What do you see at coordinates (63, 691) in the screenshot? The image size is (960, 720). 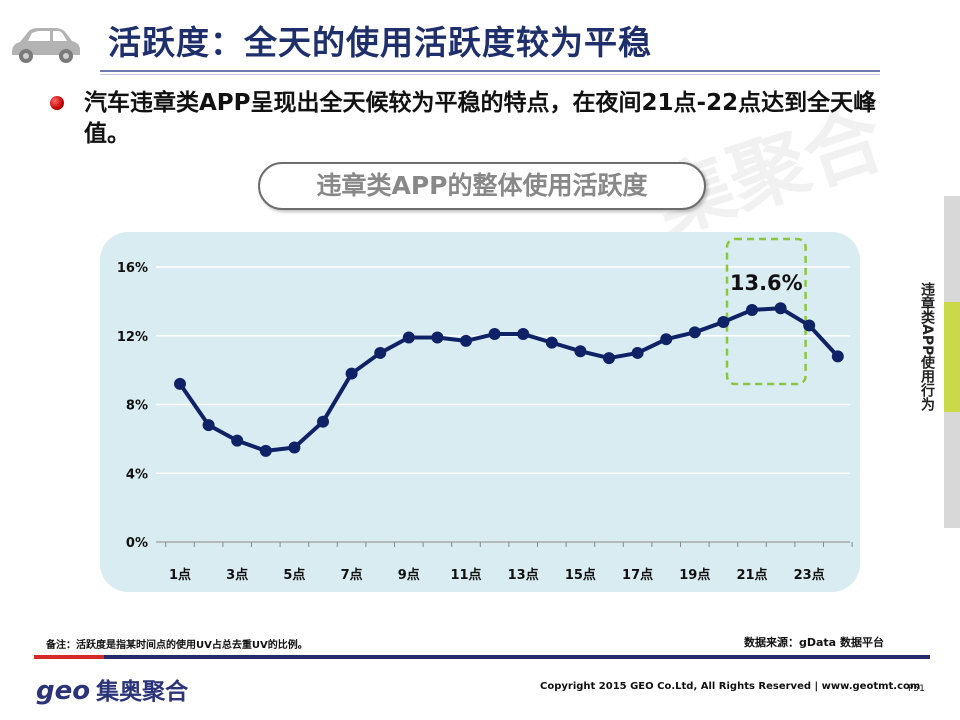 I see `logo-geo: geo` at bounding box center [63, 691].